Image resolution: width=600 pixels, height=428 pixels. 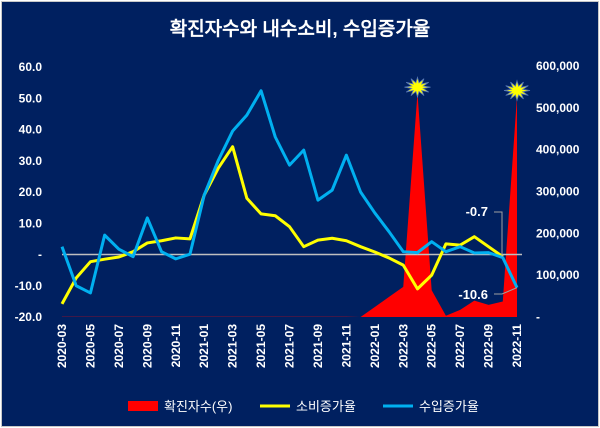 What do you see at coordinates (31, 161) in the screenshot?
I see `y-left-tick-label: 30.0` at bounding box center [31, 161].